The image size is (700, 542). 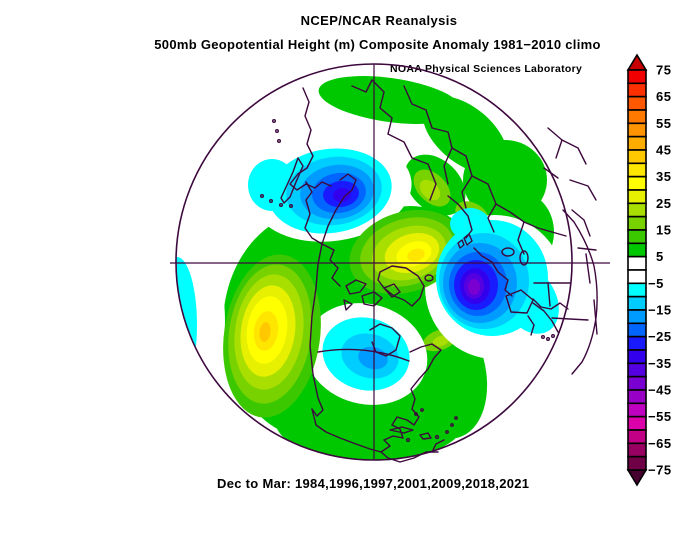 I want to click on colorbar-tick-label: 15, so click(x=663, y=229).